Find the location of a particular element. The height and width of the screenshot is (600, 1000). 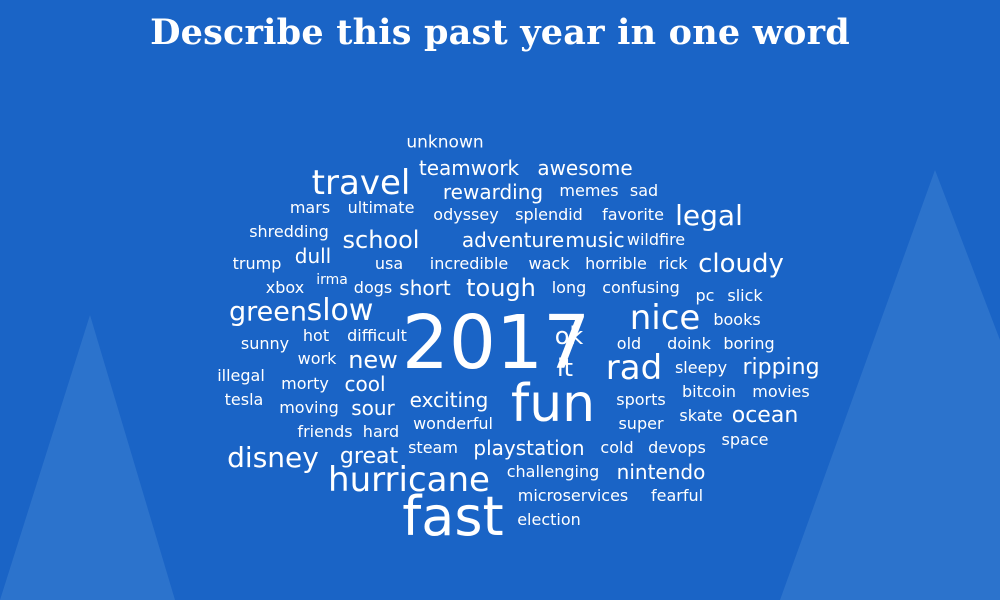

cloud-word-playstation: playstation is located at coordinates (529, 448).